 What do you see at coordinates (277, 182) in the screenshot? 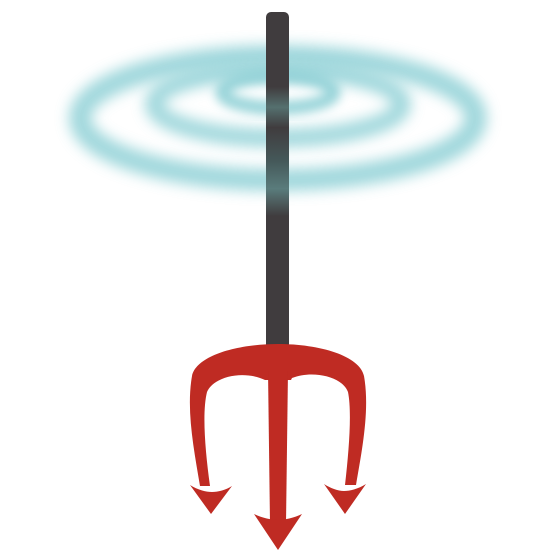
I see `trident-pole` at bounding box center [277, 182].